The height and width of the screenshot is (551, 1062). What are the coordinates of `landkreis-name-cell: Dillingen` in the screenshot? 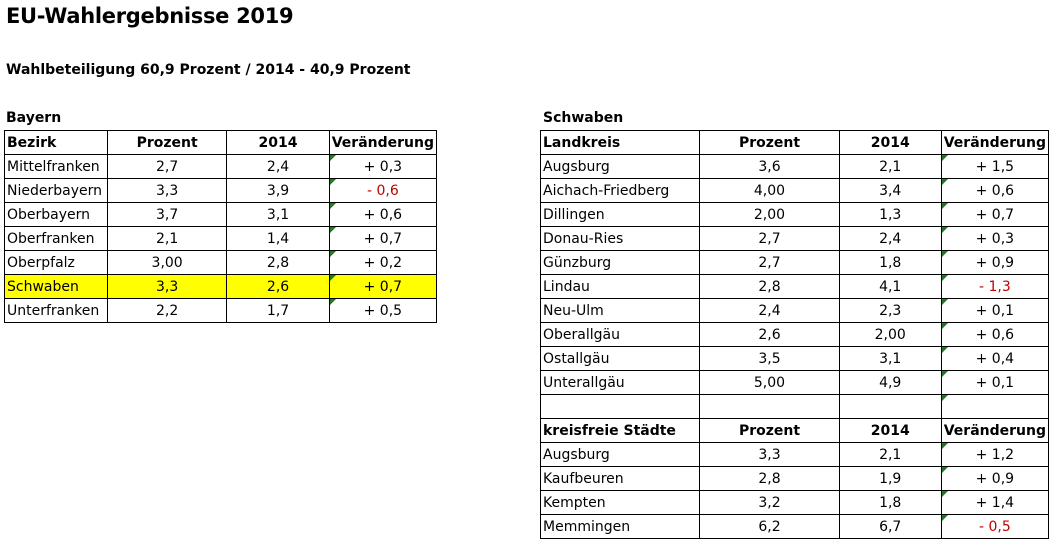 It's located at (620, 214).